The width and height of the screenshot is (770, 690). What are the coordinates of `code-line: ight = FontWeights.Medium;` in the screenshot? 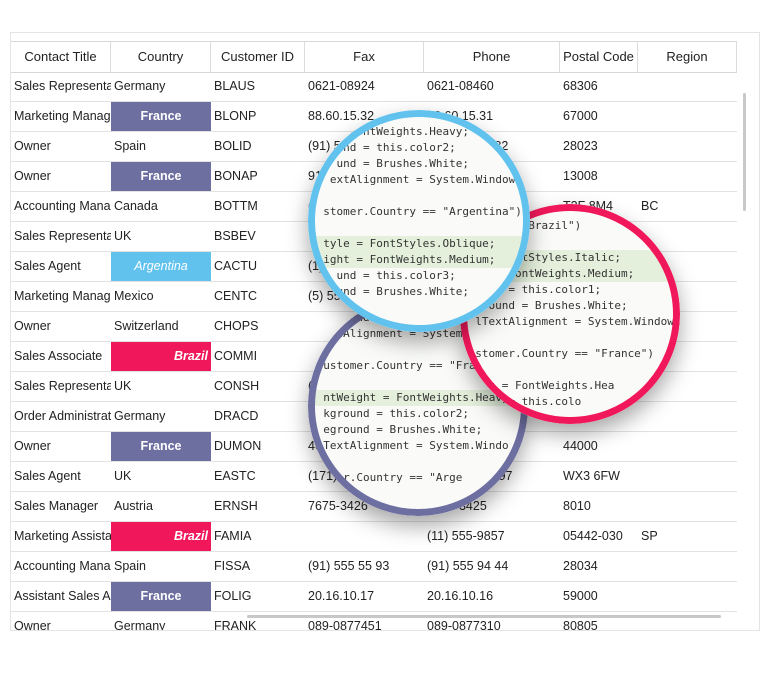 It's located at (419, 260).